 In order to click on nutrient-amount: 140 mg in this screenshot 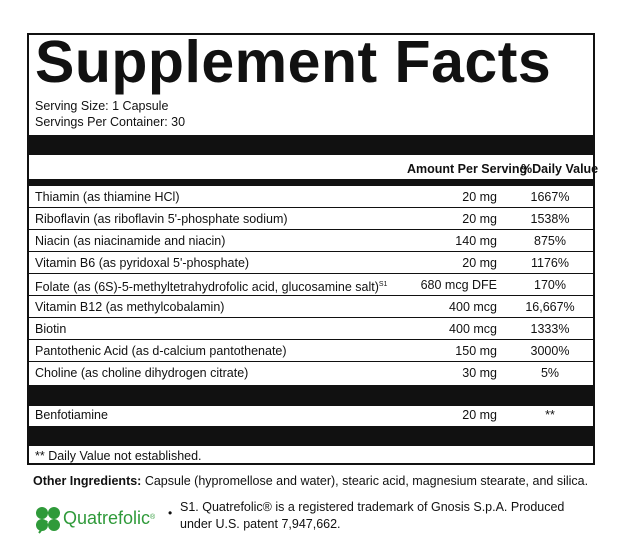, I will do `click(476, 241)`.